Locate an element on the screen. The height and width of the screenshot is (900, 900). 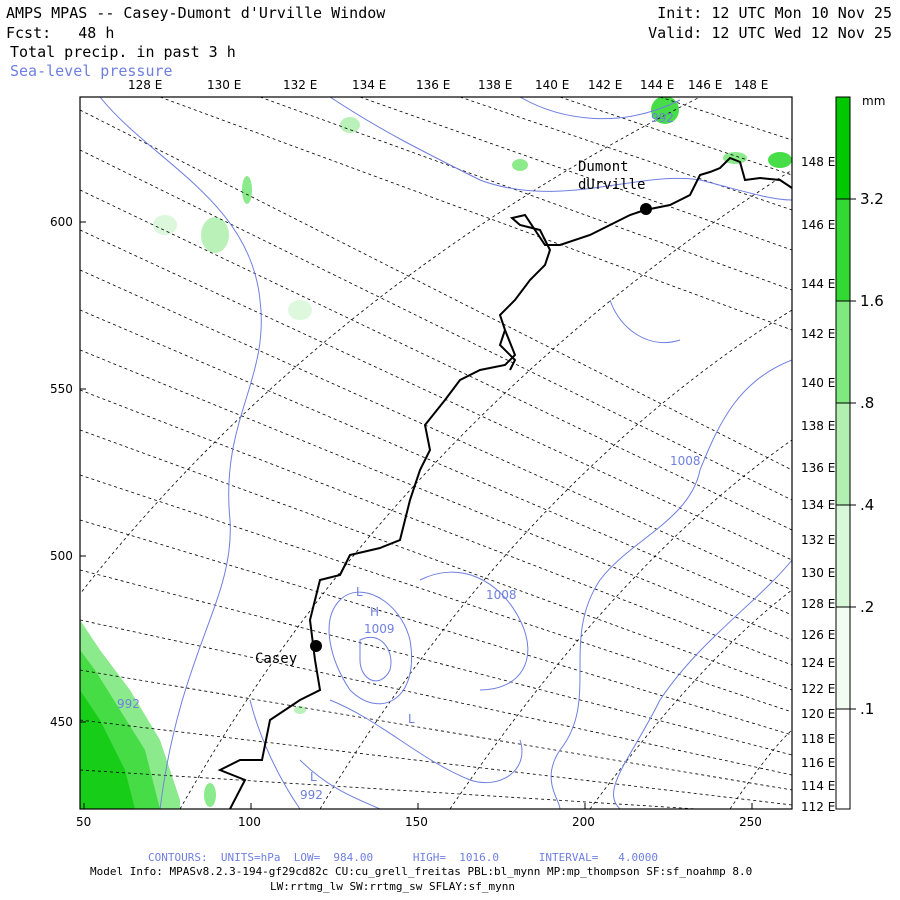
right-lon-label: 126 E is located at coordinates (818, 635).